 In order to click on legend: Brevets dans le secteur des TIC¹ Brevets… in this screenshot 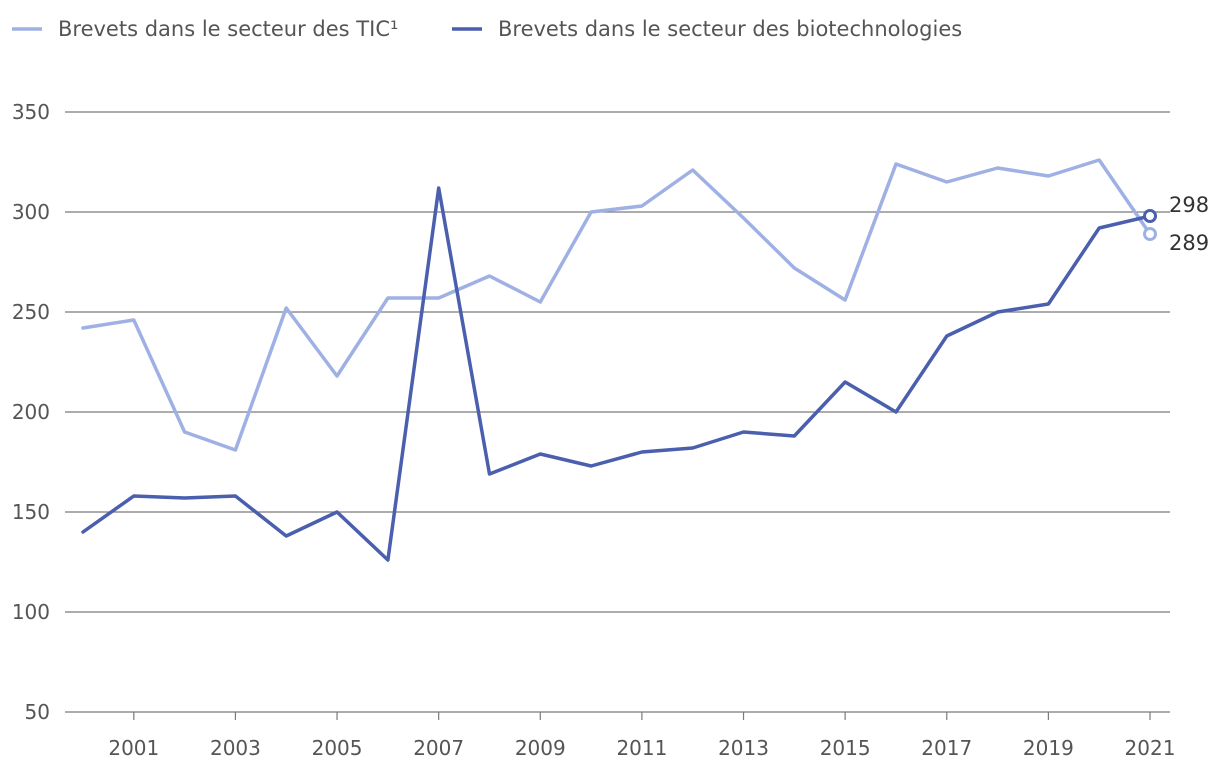, I will do `click(487, 29)`.